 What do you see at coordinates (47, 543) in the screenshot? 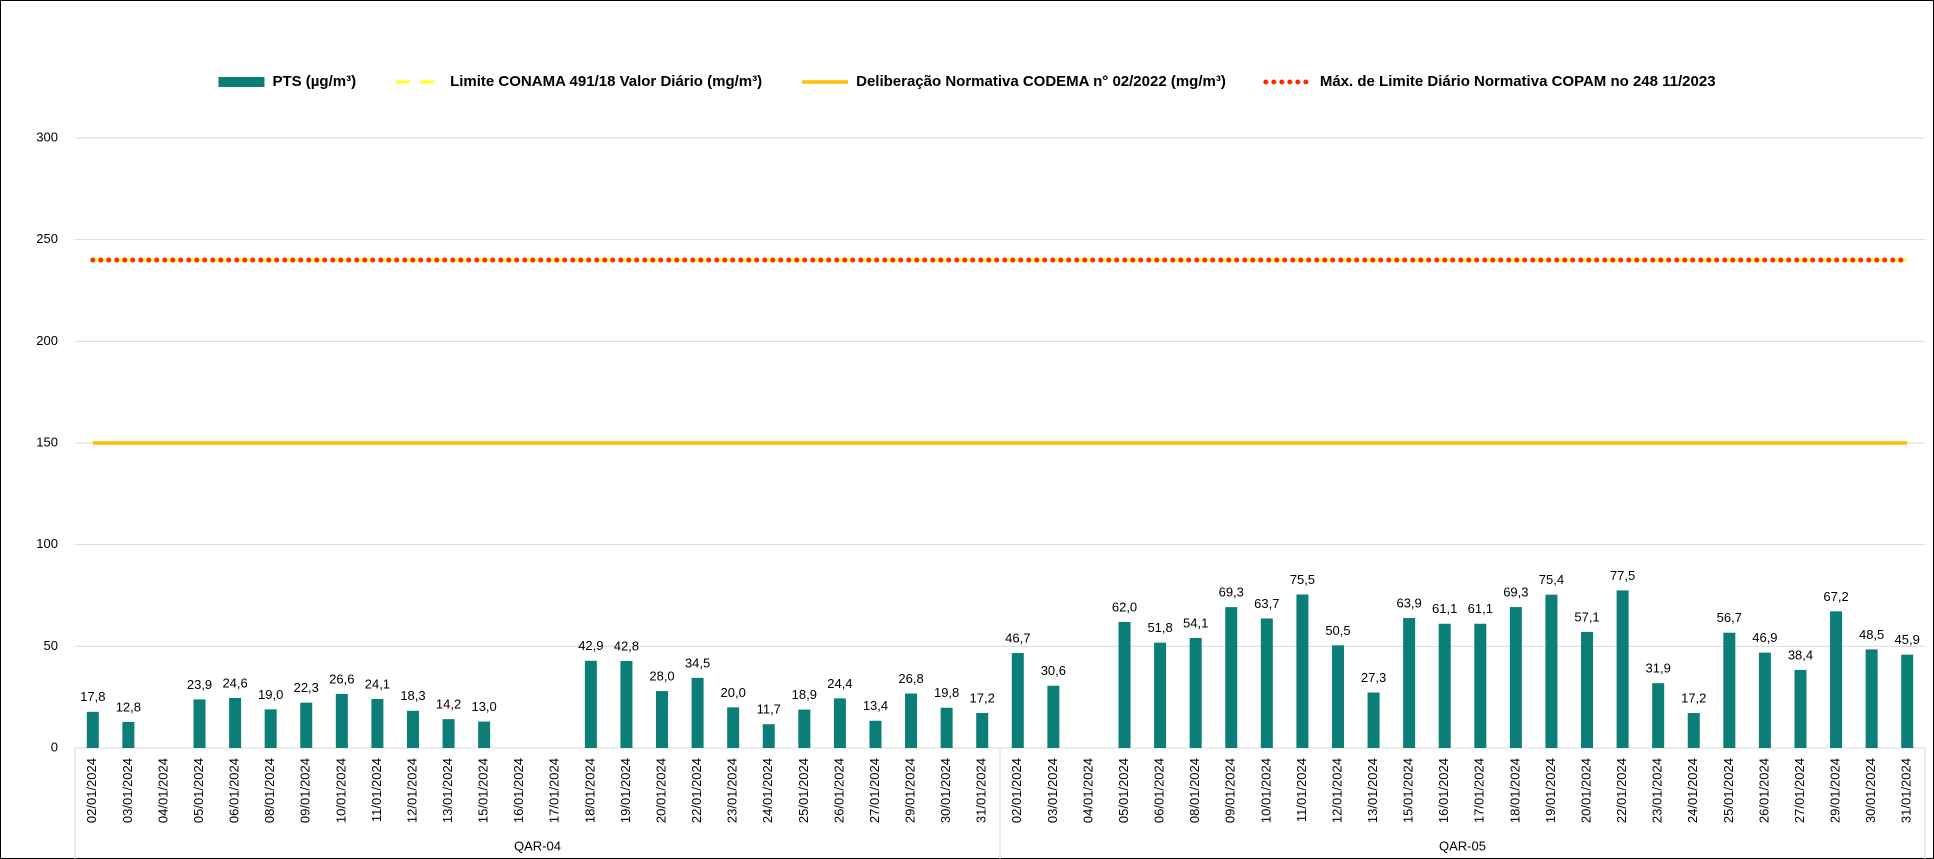
I see `y-tick-label: 100` at bounding box center [47, 543].